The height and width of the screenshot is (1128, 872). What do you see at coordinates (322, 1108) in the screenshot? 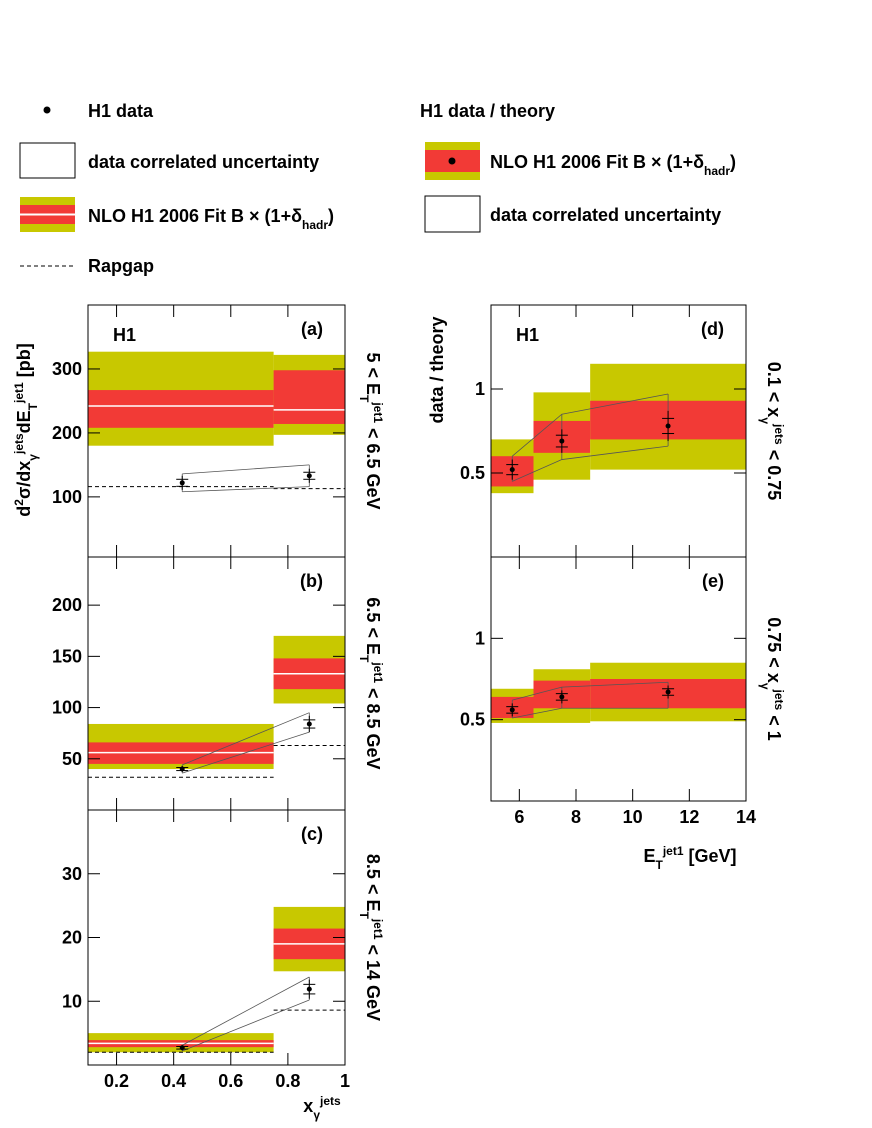
I see `x-axis-title: xγjets` at bounding box center [322, 1108].